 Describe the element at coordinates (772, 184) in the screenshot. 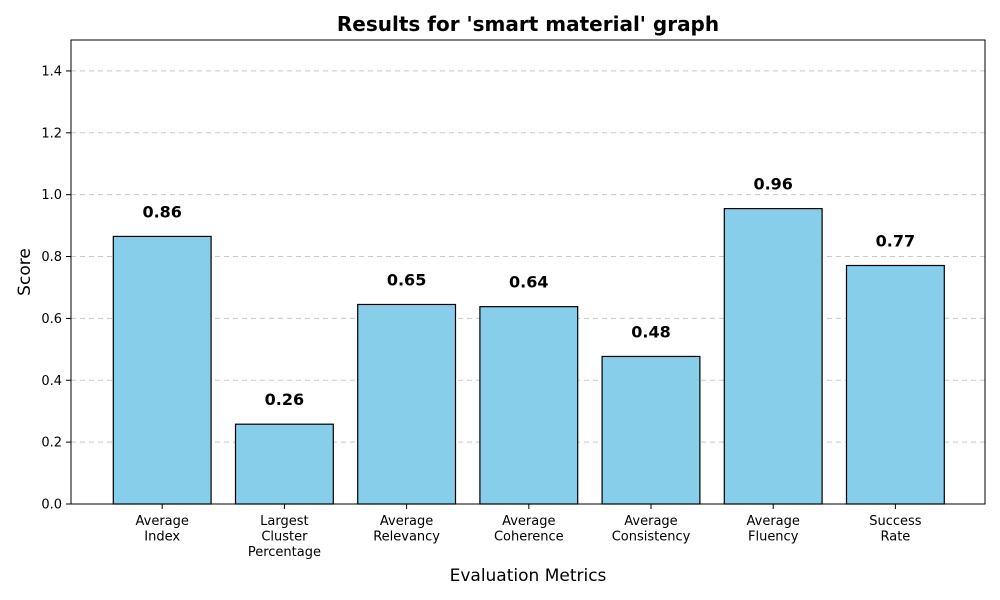

I see `bar-value-label: 0.96` at that location.